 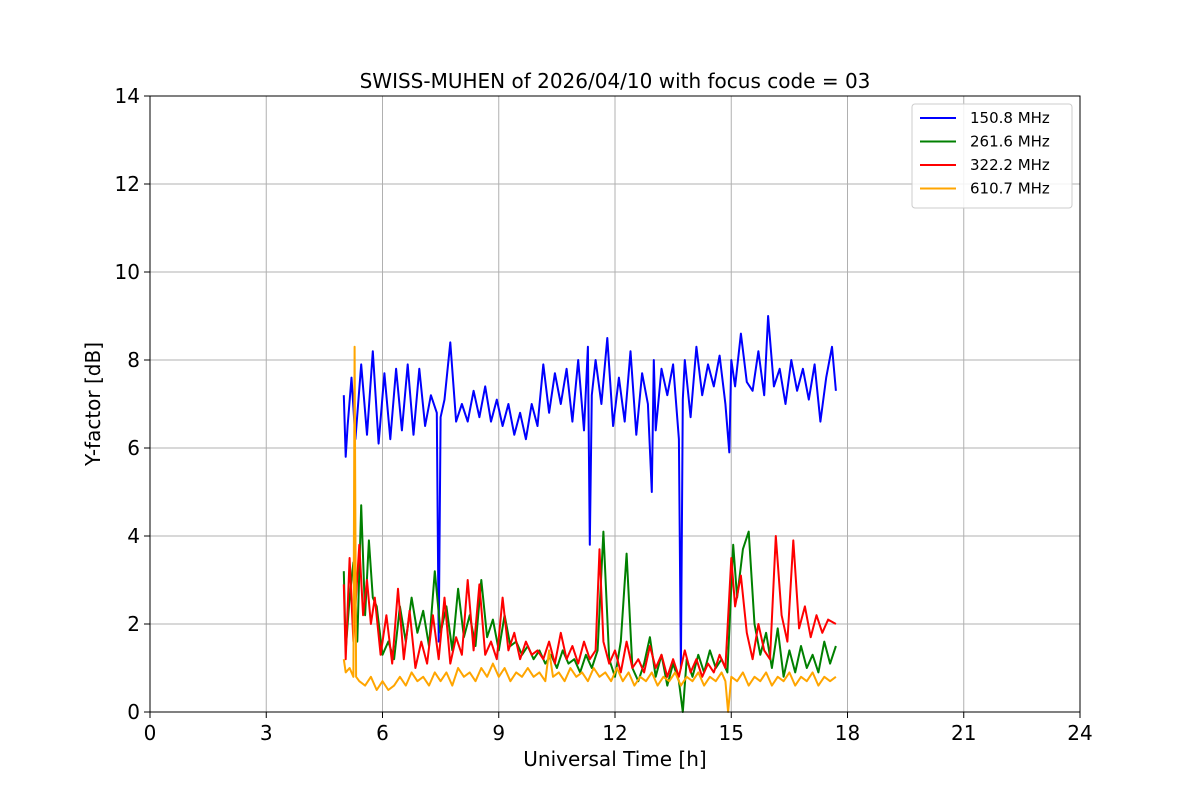 I want to click on y-tick-label: 14, so click(x=127, y=96).